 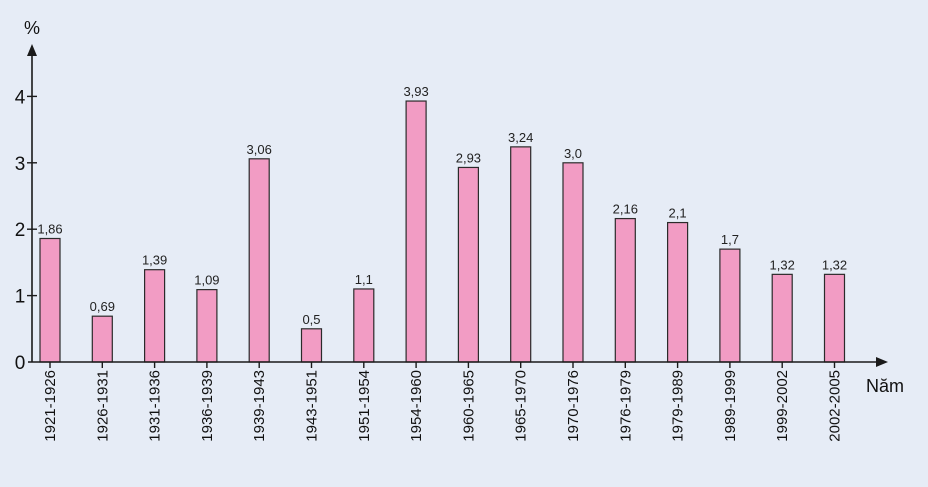 What do you see at coordinates (20, 230) in the screenshot?
I see `y-tick-label: 2` at bounding box center [20, 230].